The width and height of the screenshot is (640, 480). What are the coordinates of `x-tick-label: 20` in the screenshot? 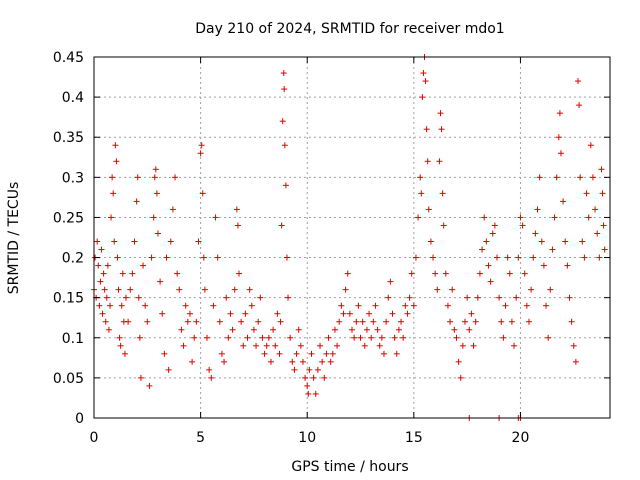 It's located at (521, 438).